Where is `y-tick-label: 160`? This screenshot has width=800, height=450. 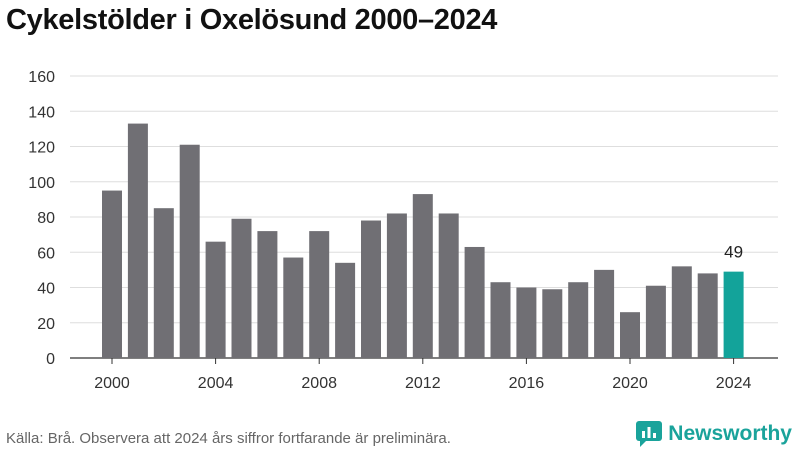 y-tick-label: 160 is located at coordinates (41, 77).